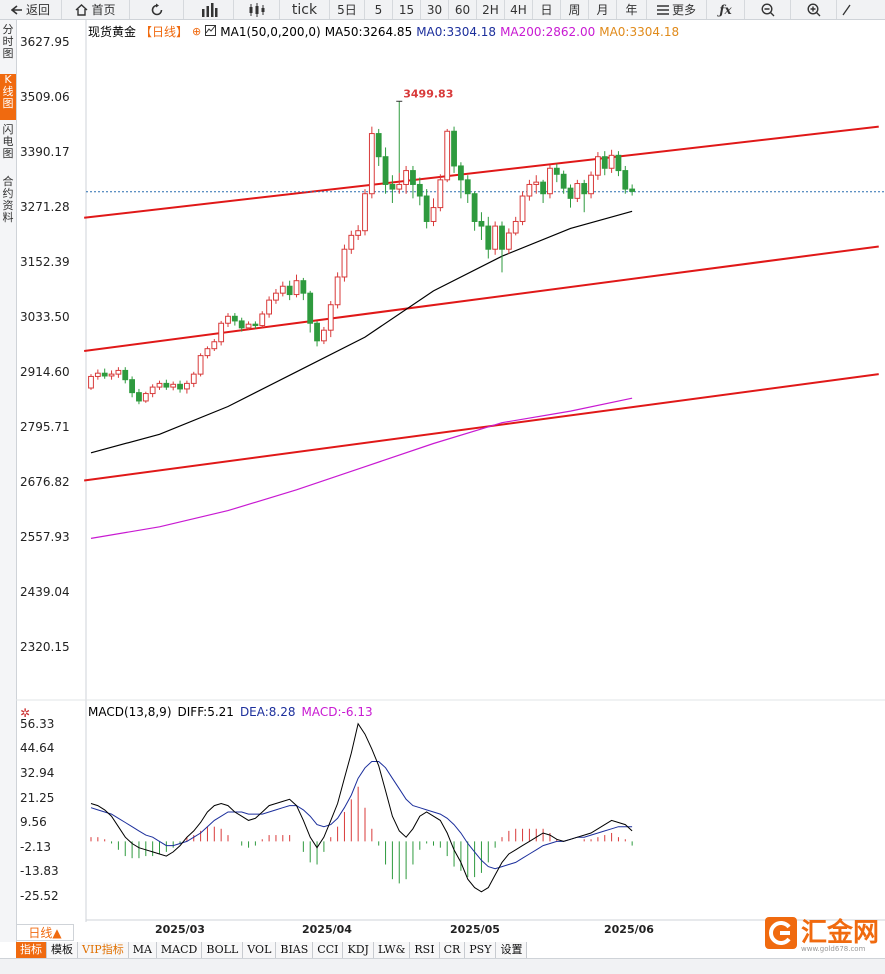  I want to click on tab-ma: MA, so click(142, 950).